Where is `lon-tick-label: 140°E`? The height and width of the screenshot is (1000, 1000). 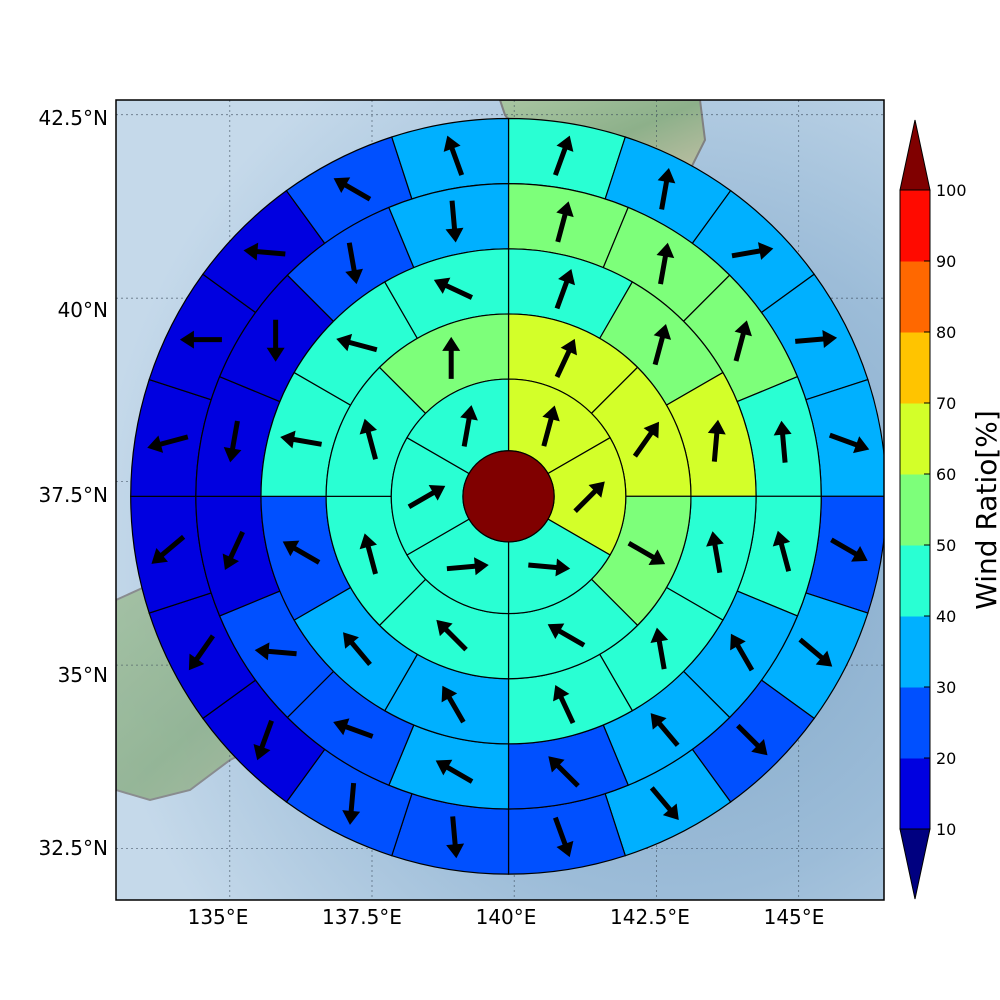
lon-tick-label: 140°E is located at coordinates (506, 917).